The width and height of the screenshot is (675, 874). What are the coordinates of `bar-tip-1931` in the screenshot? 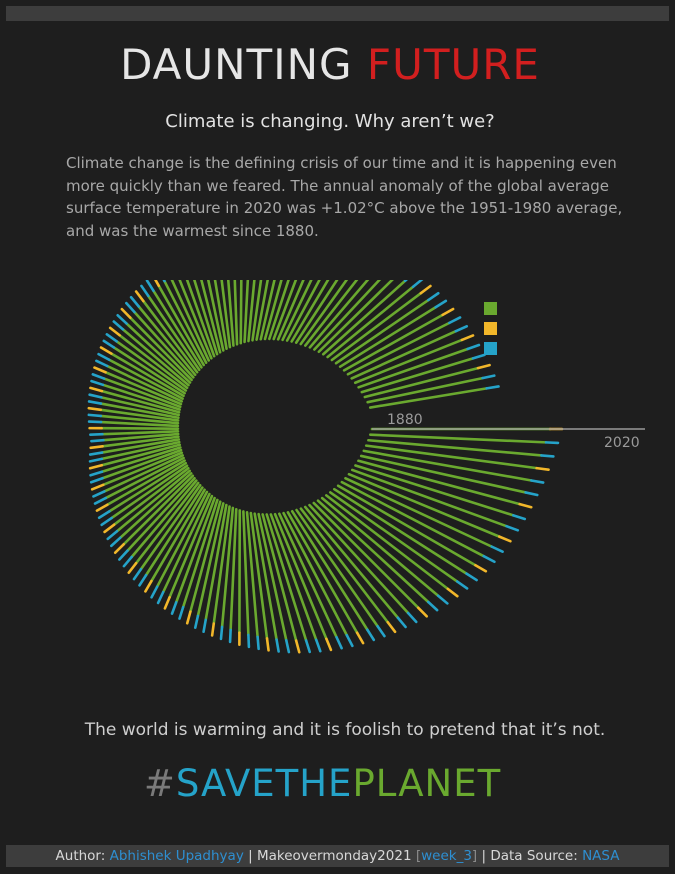 It's located at (132, 568).